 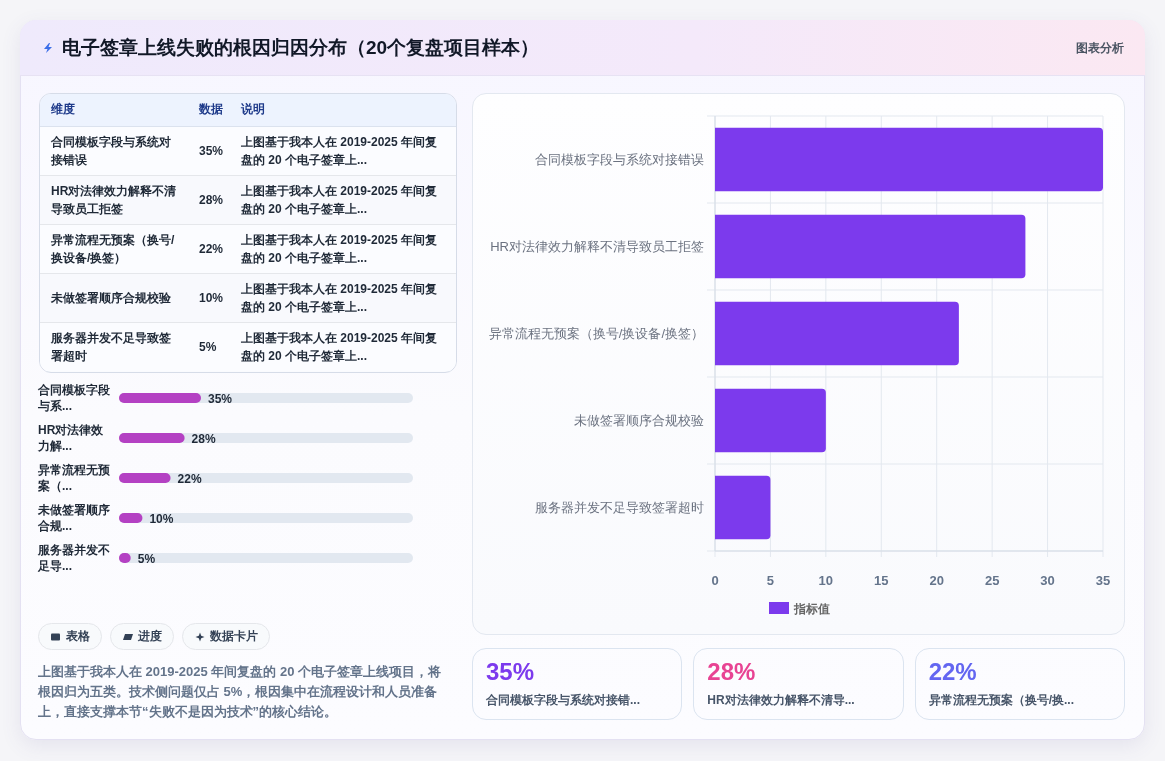 I want to click on x-tick-label: 20, so click(x=936, y=580).